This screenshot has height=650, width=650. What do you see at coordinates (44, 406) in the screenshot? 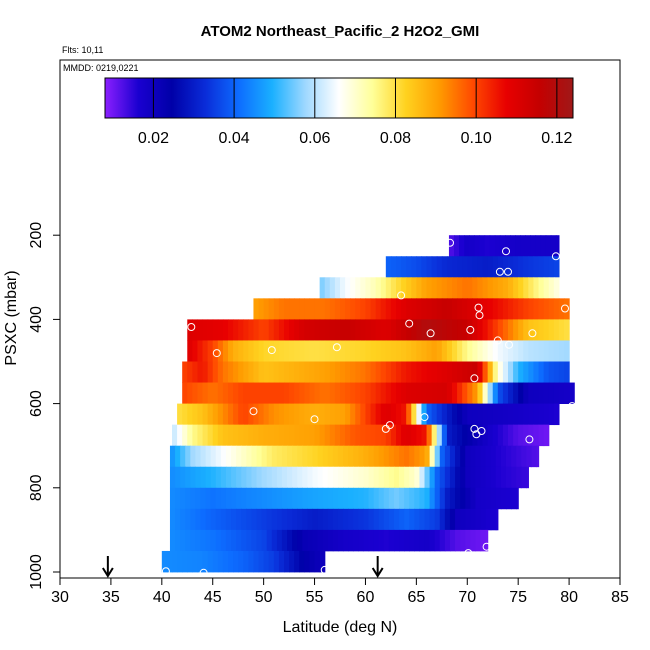
I see `y-axis: 200 400 600 800 1000` at bounding box center [44, 406].